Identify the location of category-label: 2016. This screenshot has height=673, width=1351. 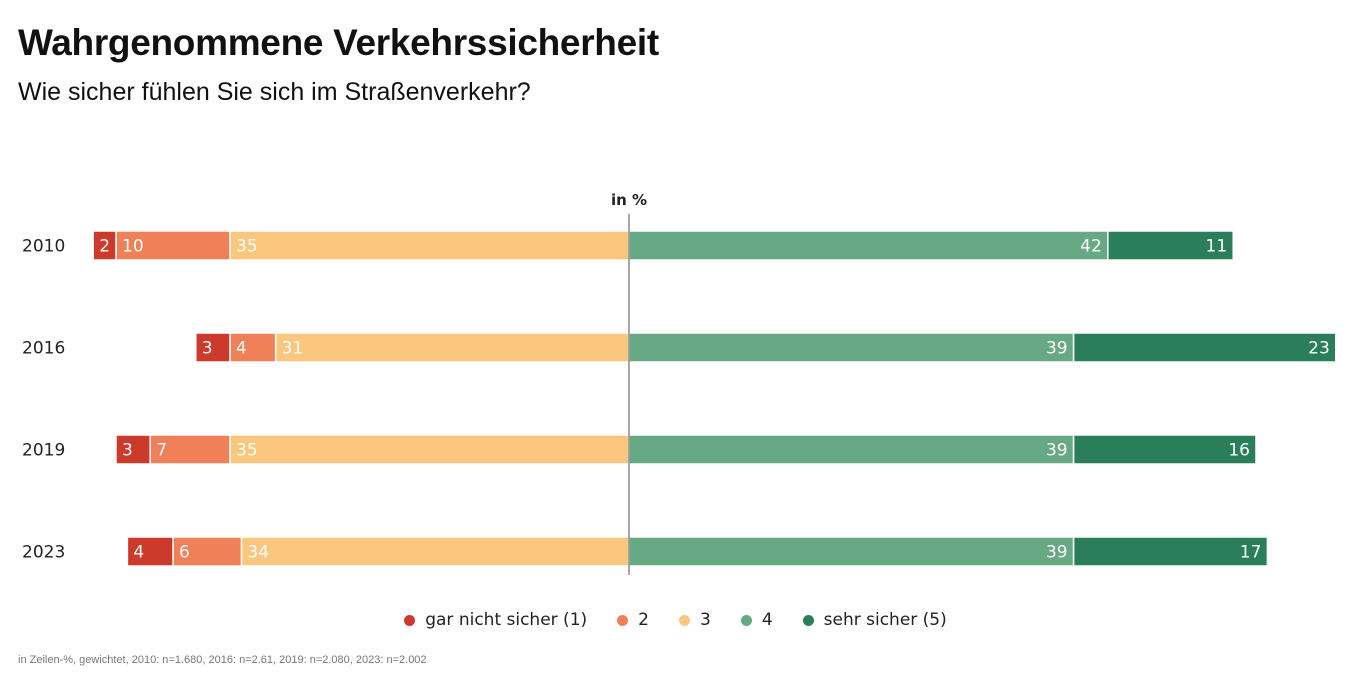
(43, 349).